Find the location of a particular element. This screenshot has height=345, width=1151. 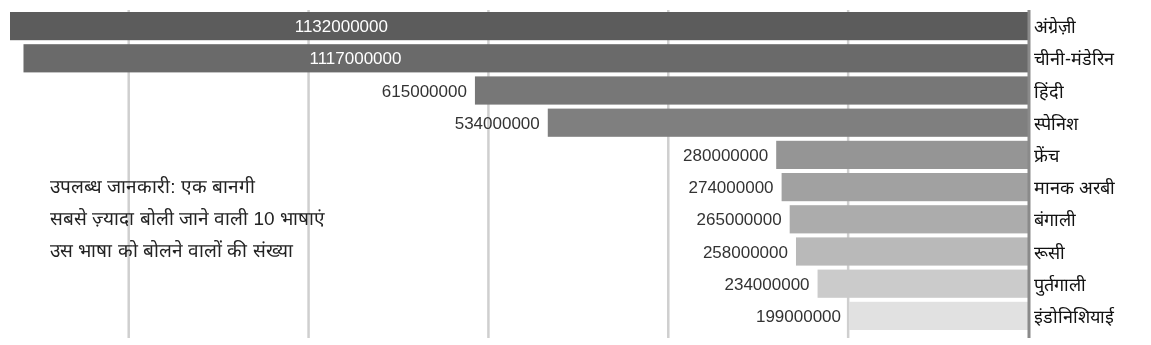

y-tick-label: अंग्रेज़ी is located at coordinates (1055, 27).